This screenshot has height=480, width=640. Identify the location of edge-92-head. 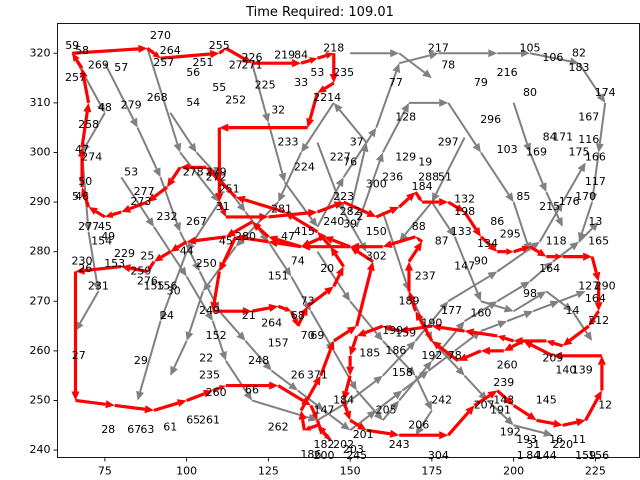
(267, 366).